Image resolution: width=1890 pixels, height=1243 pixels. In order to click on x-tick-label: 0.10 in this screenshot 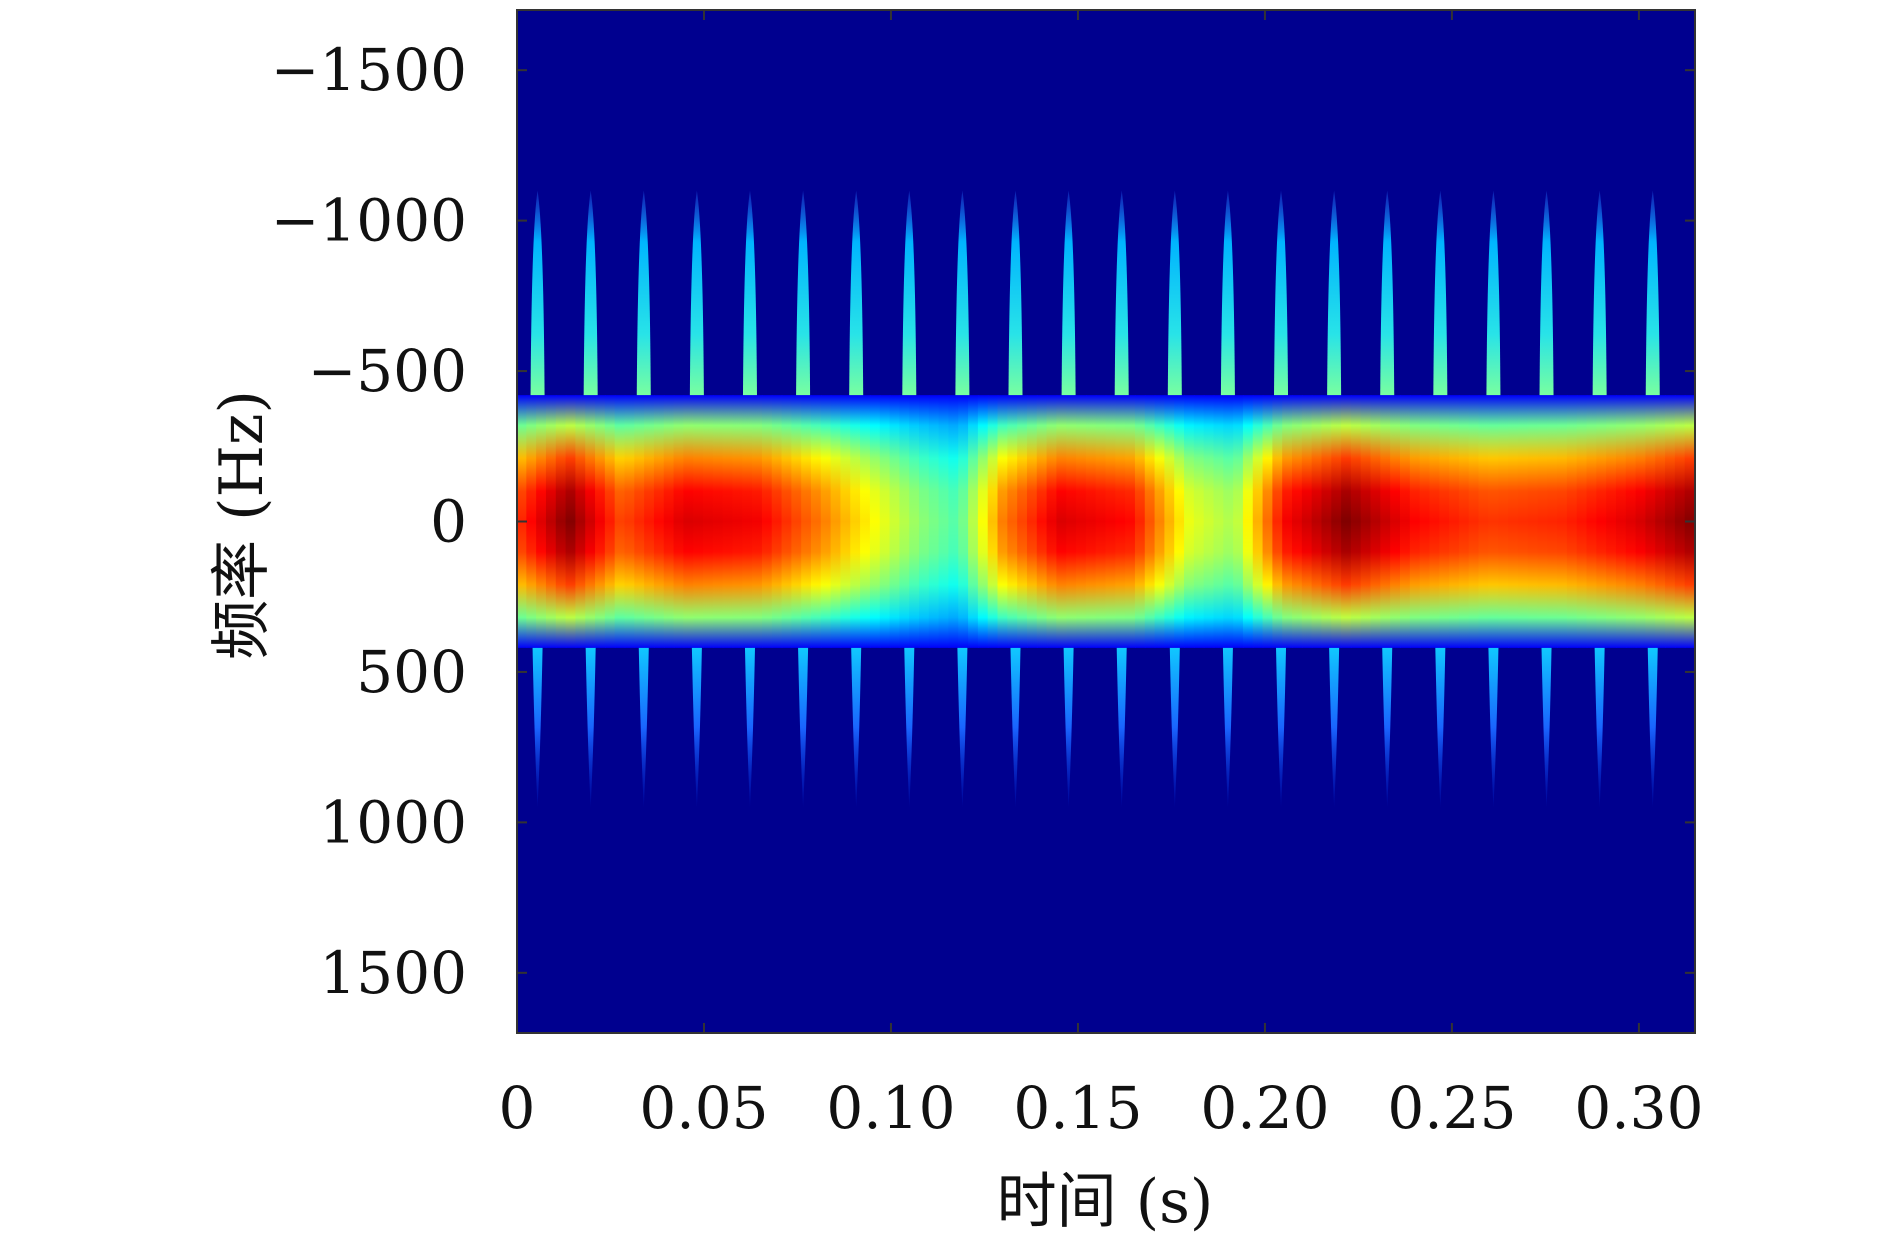, I will do `click(890, 1108)`.